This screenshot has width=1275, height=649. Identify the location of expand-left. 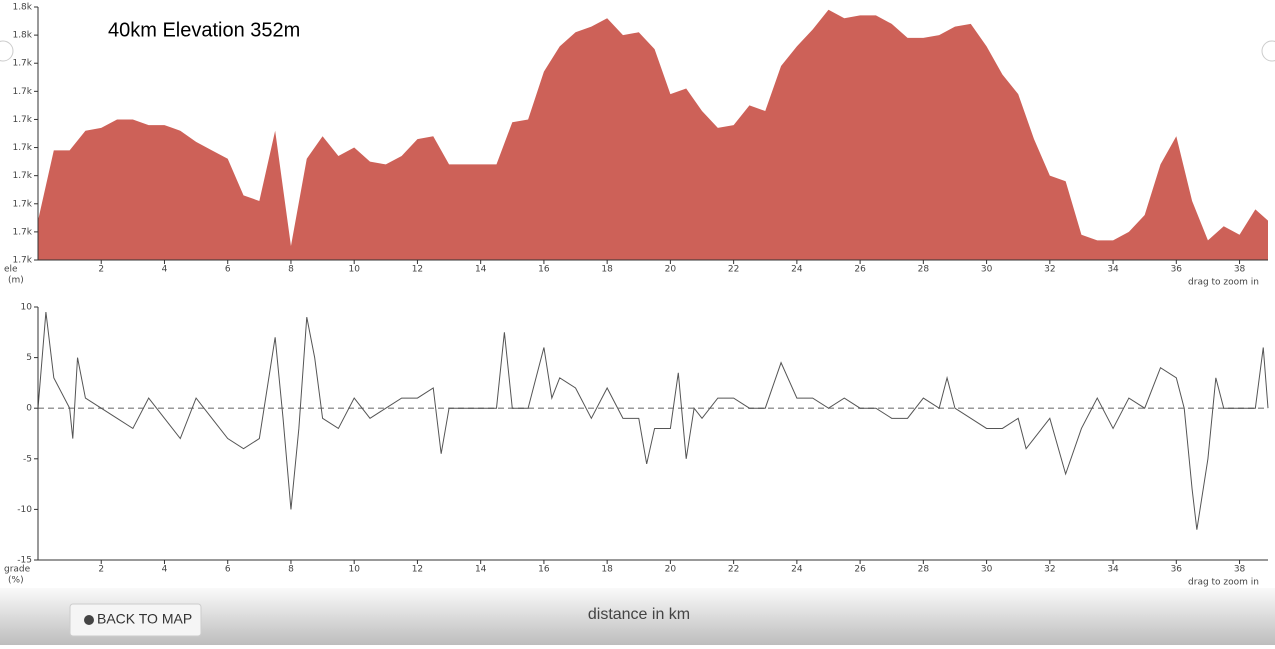
(7, 51).